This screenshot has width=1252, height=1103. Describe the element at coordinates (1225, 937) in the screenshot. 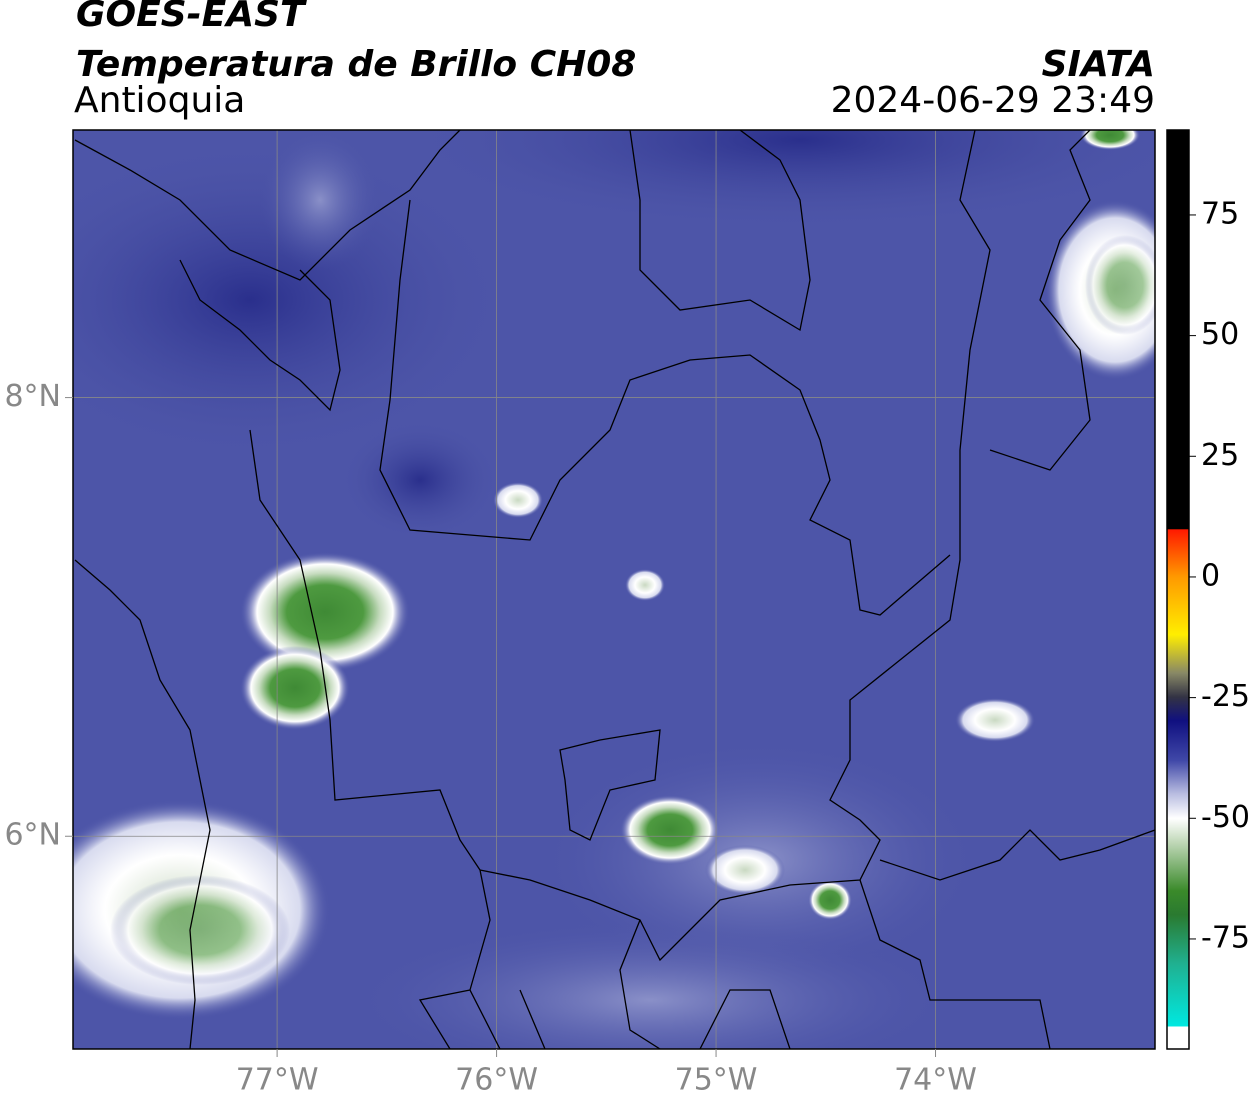

I see `colorbar-tick-label: -75` at that location.